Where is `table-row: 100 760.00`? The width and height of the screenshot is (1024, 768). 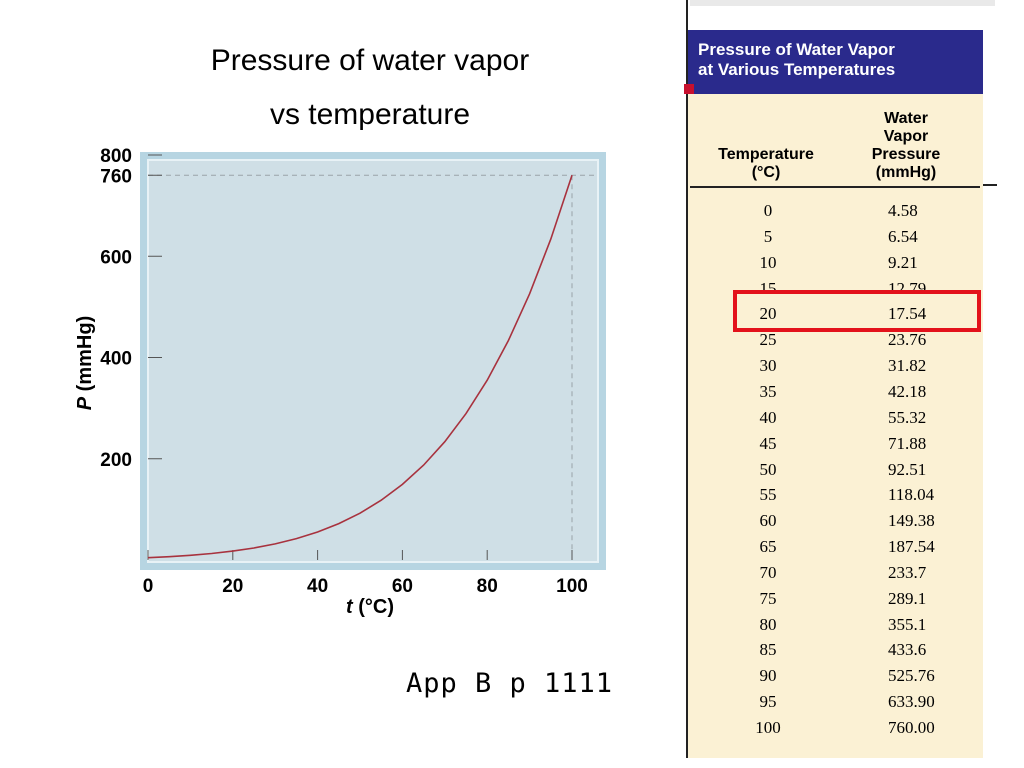
table-row: 100 760.00 is located at coordinates (835, 729).